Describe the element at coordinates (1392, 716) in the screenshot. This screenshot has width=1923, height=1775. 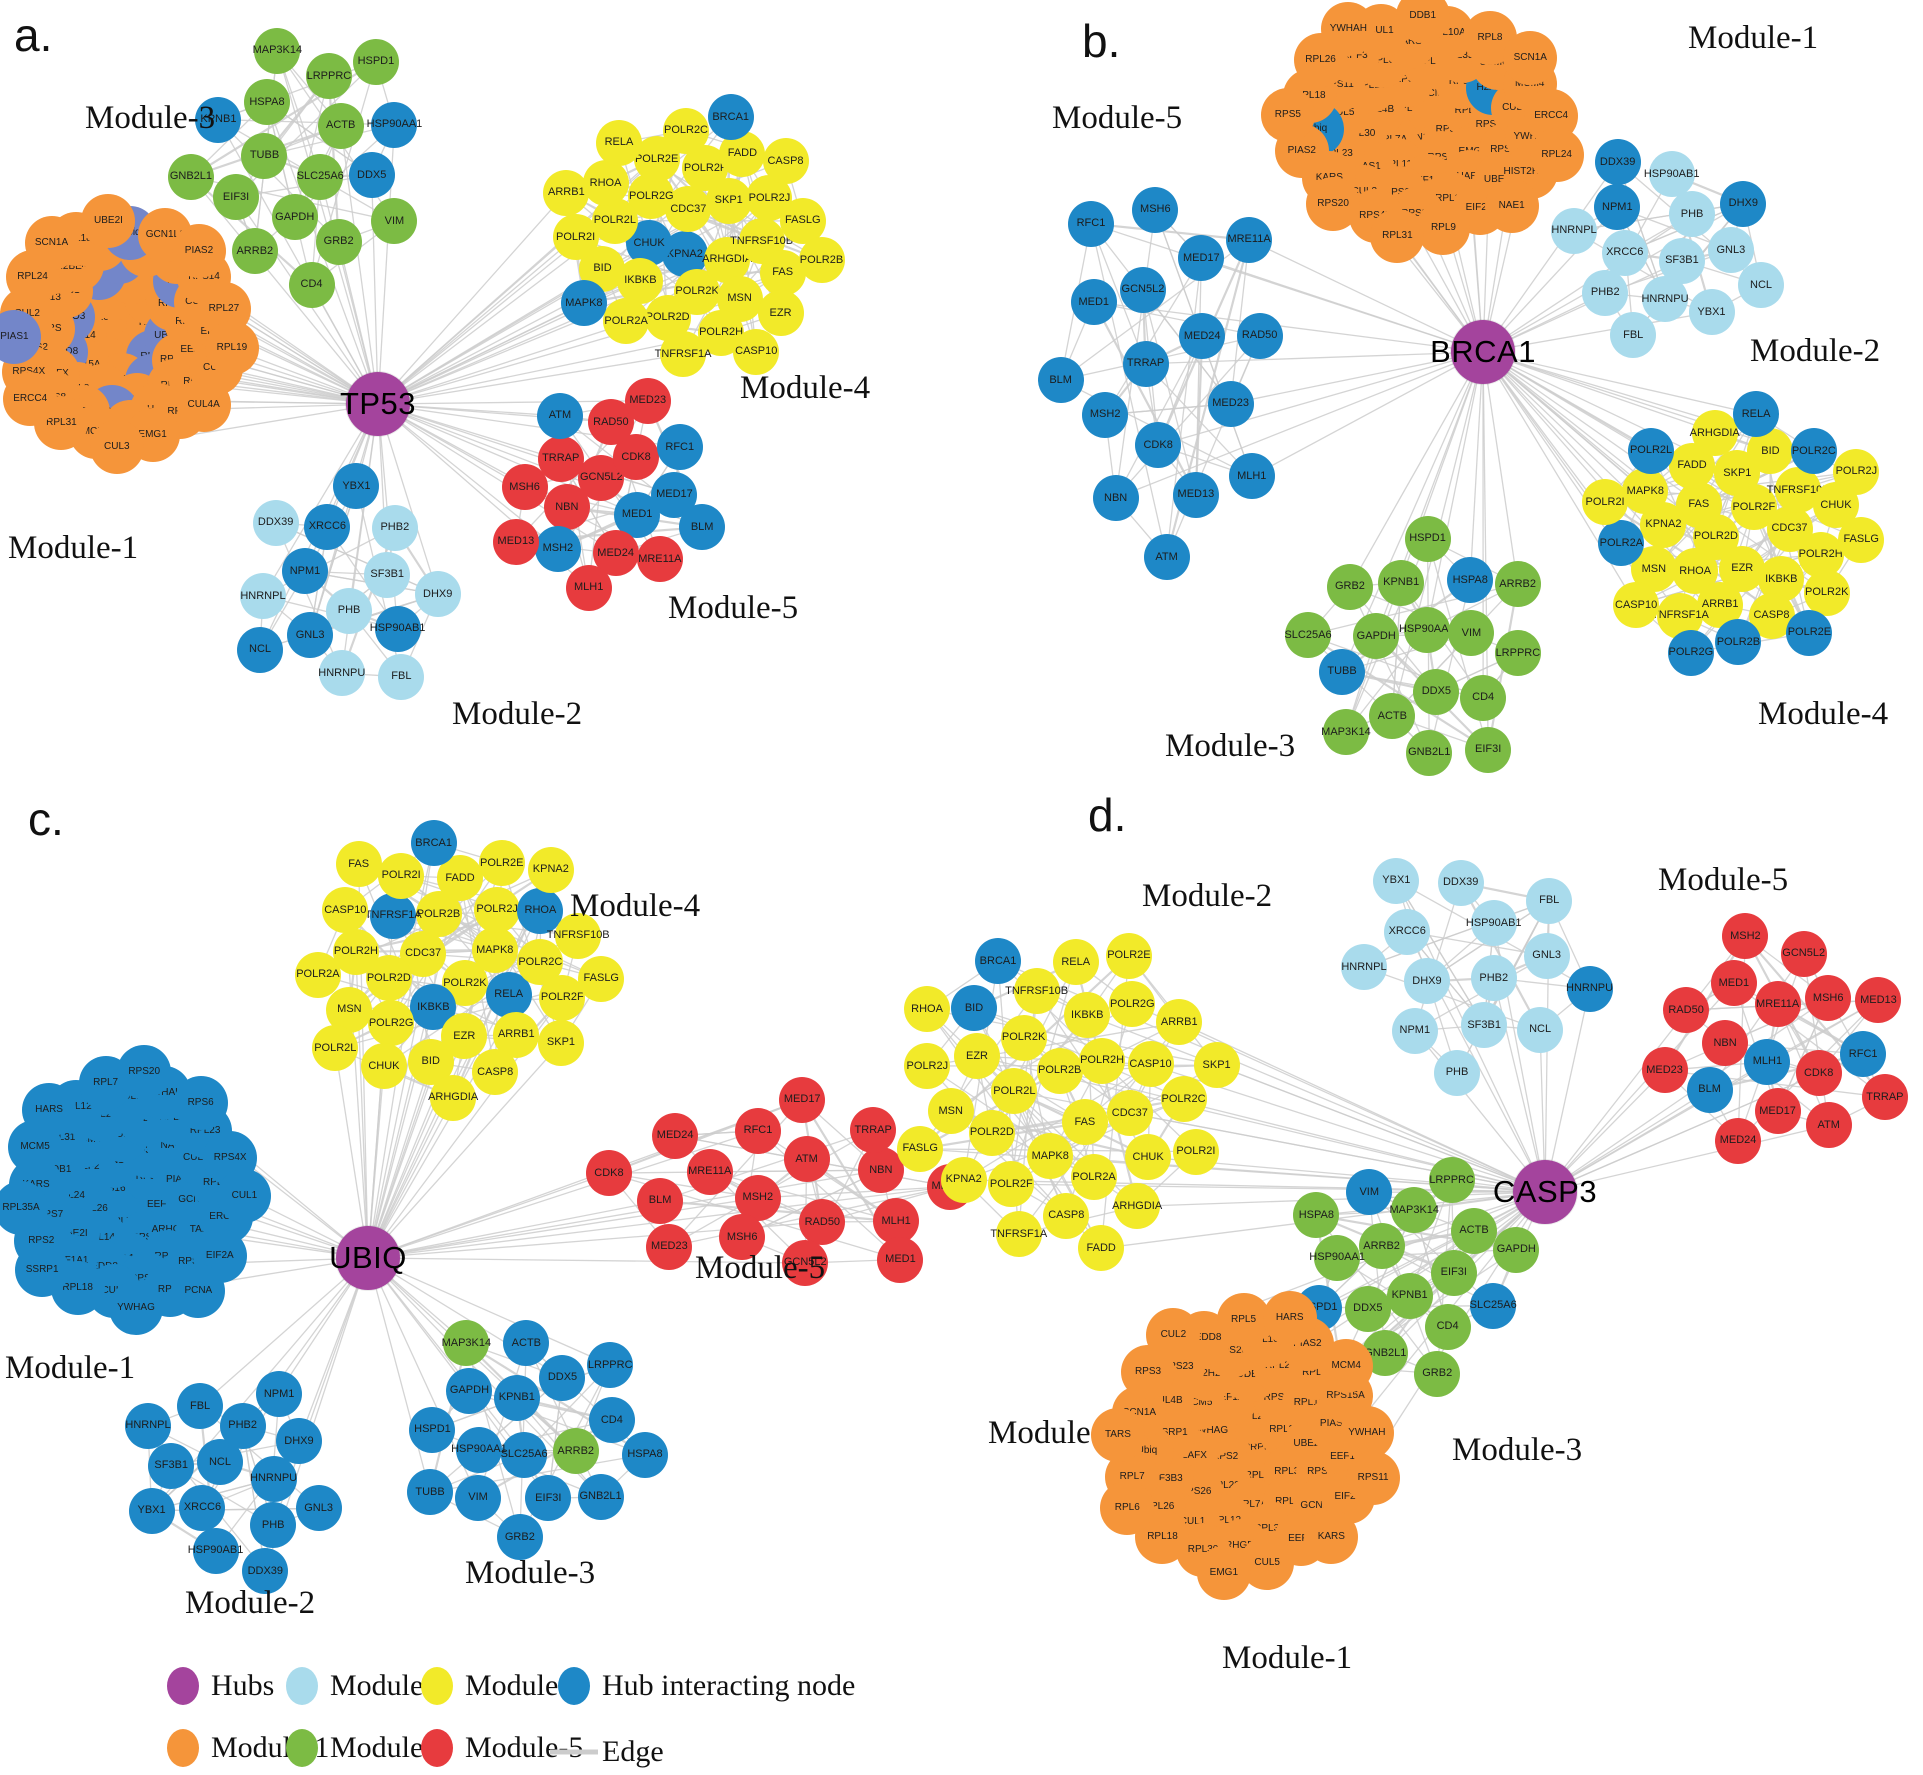
I see `node-ACTB: ACTB` at that location.